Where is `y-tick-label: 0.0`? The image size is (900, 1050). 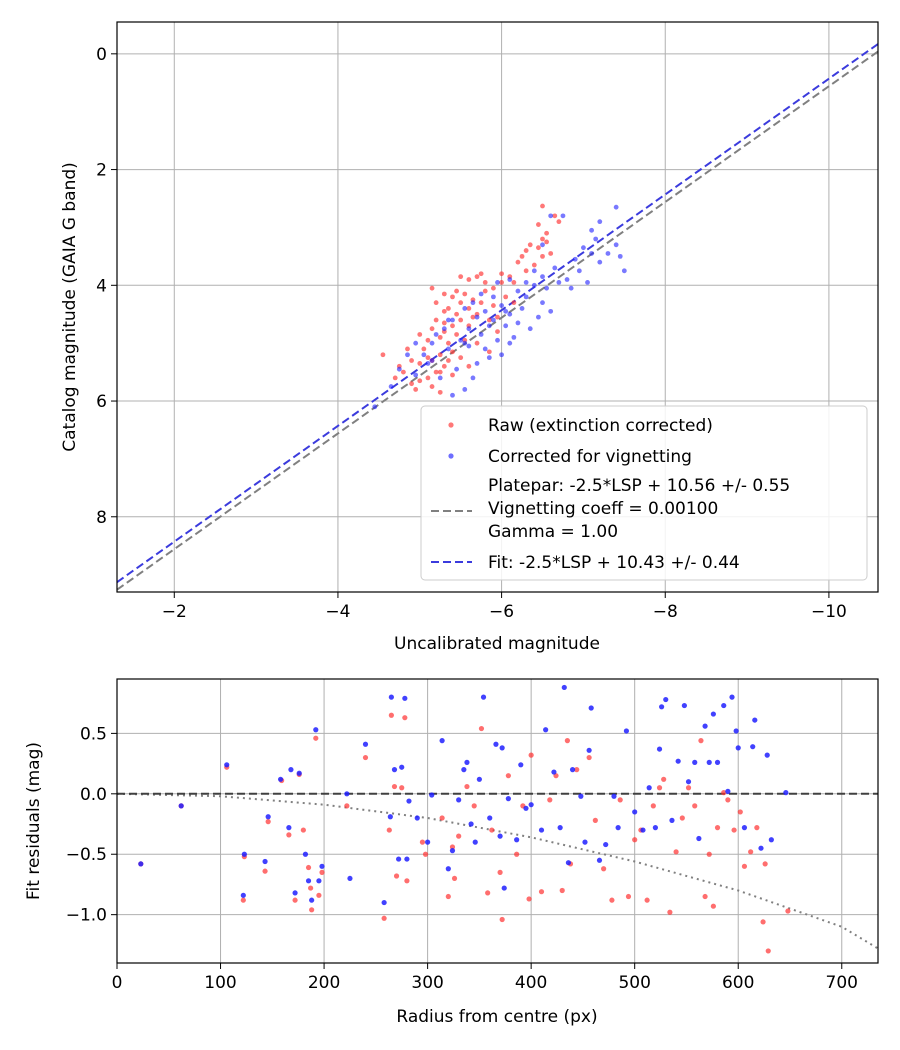 y-tick-label: 0.0 is located at coordinates (93, 795).